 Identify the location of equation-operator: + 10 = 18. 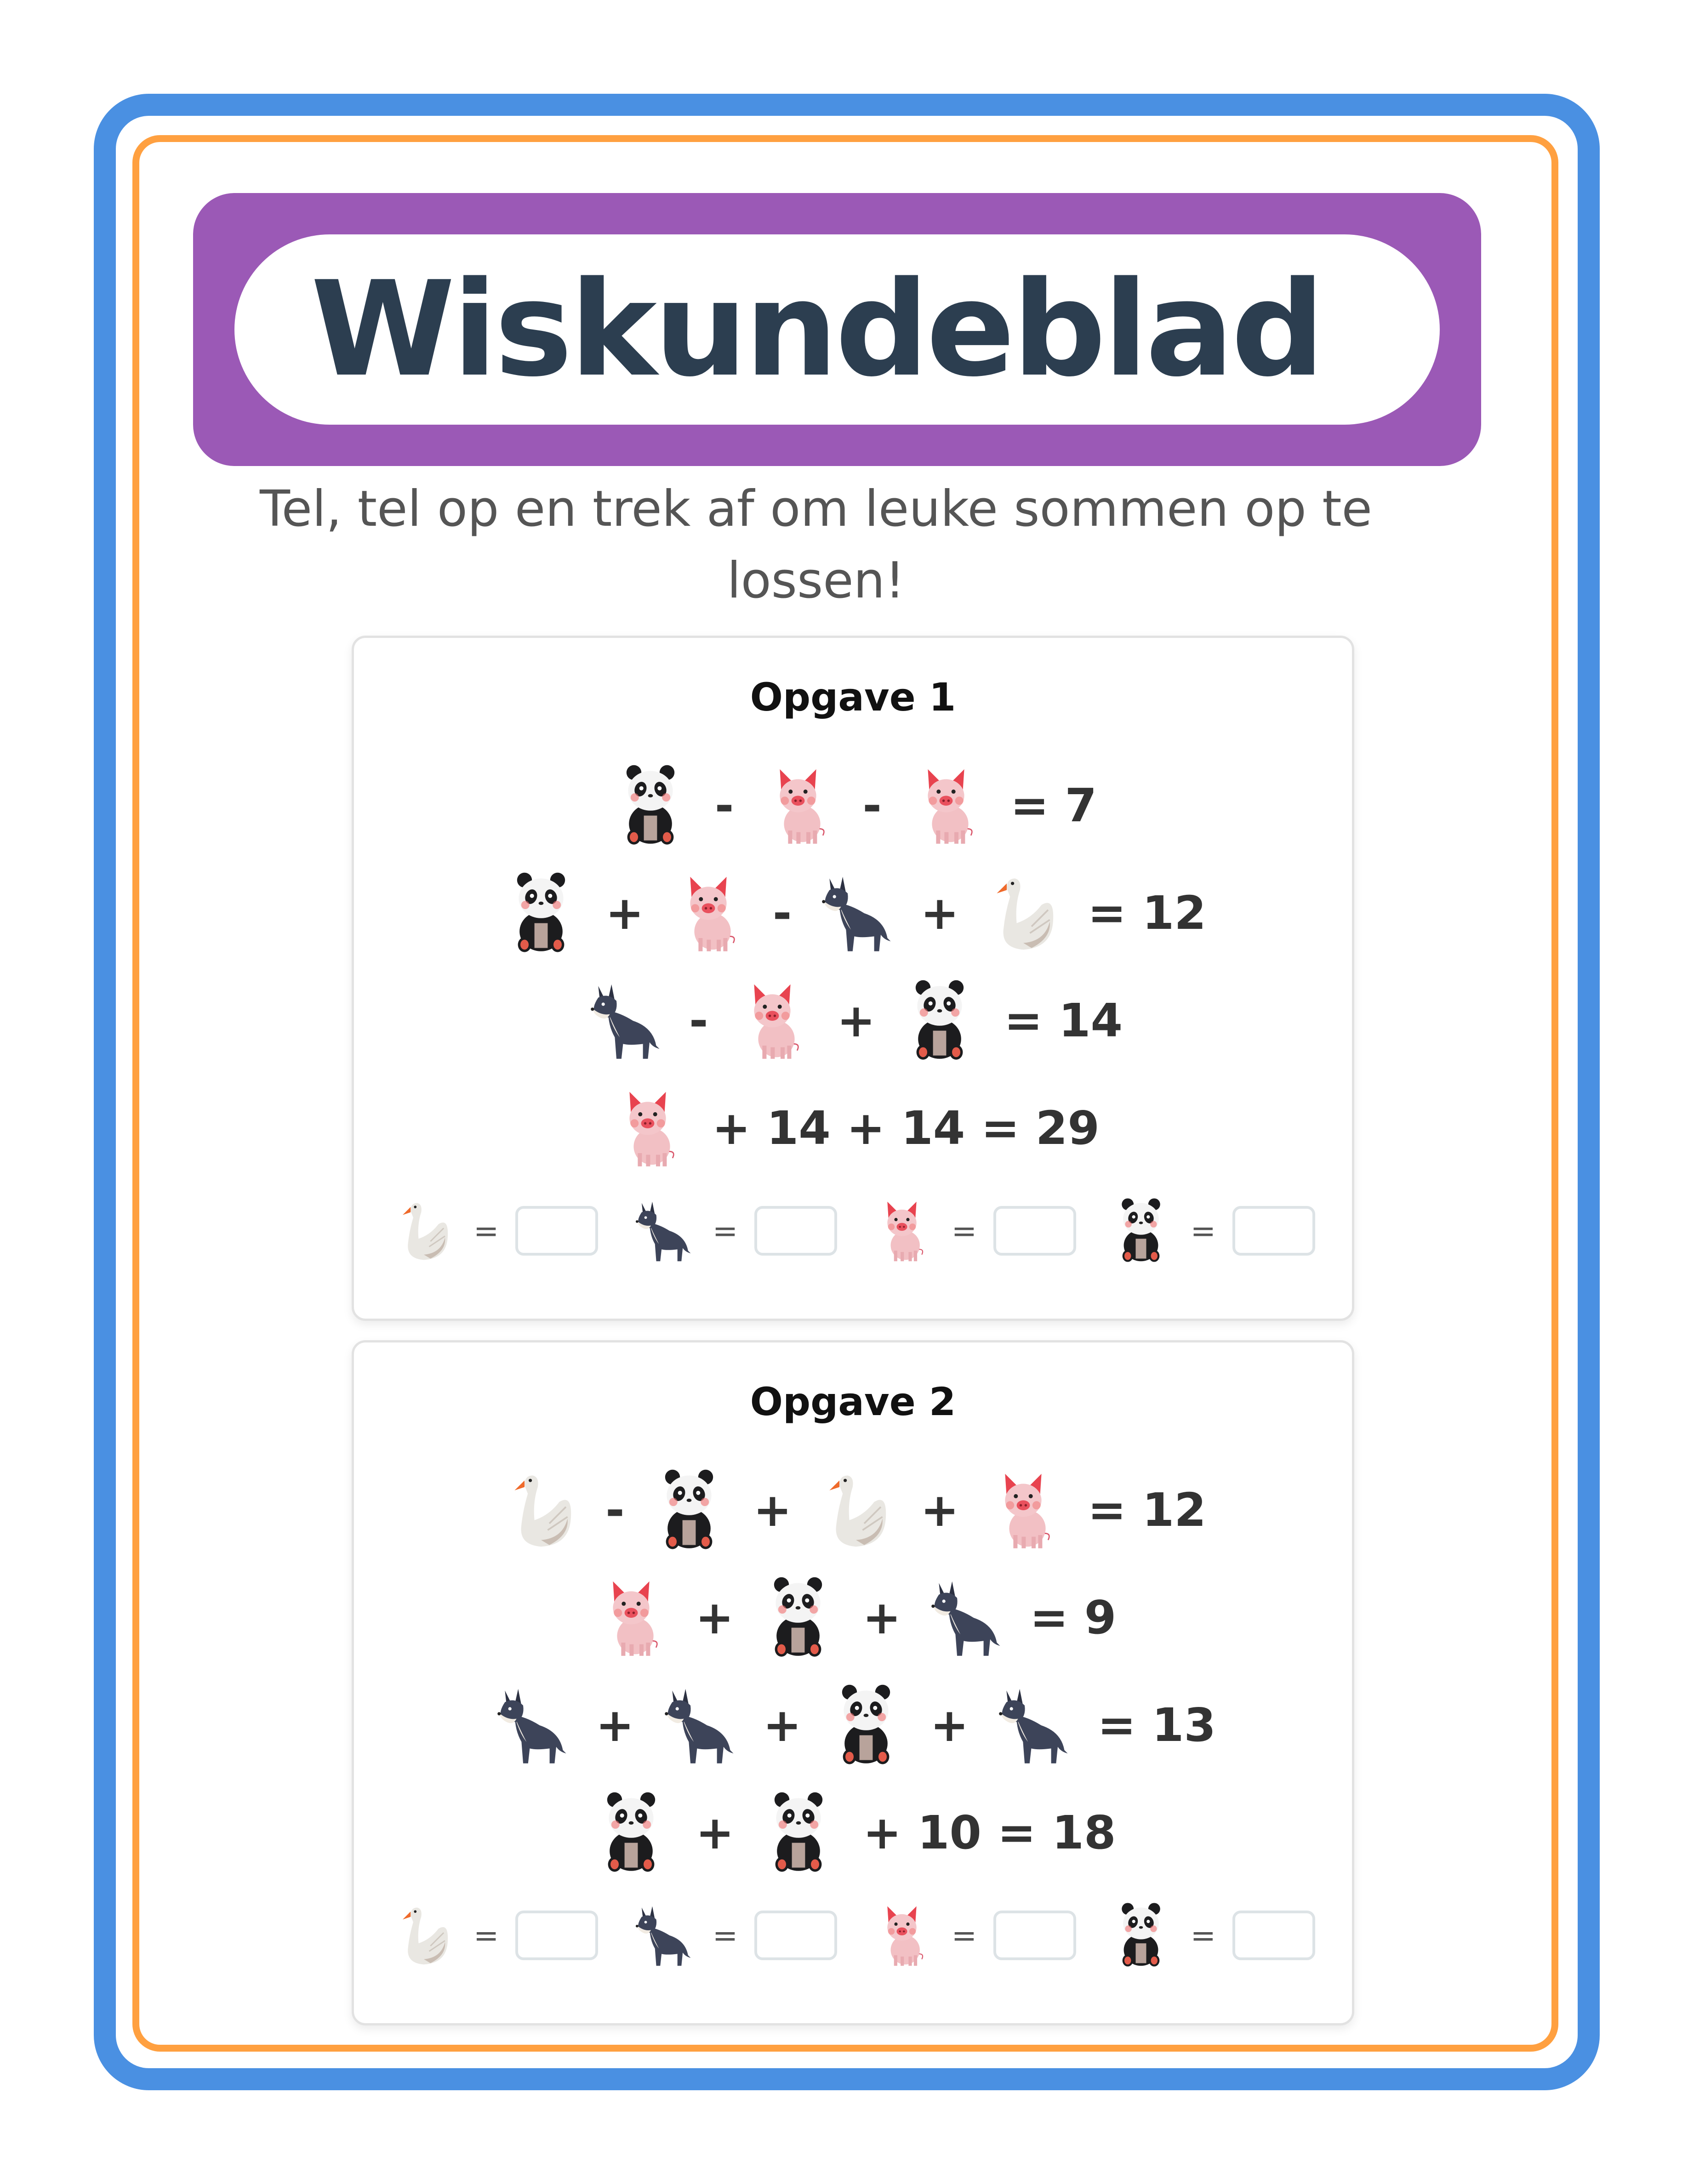
(990, 1833).